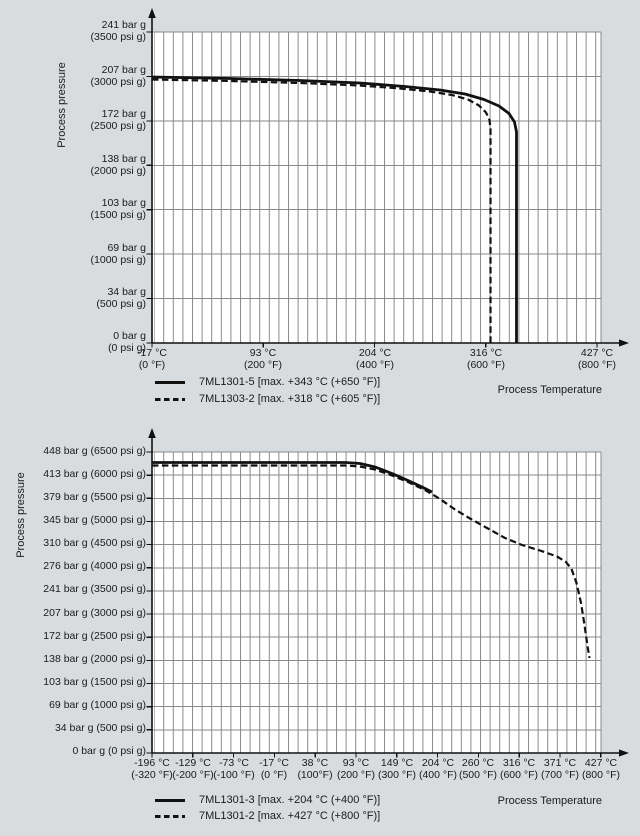  What do you see at coordinates (438, 774) in the screenshot?
I see `tick-line: (400 °F)` at bounding box center [438, 774].